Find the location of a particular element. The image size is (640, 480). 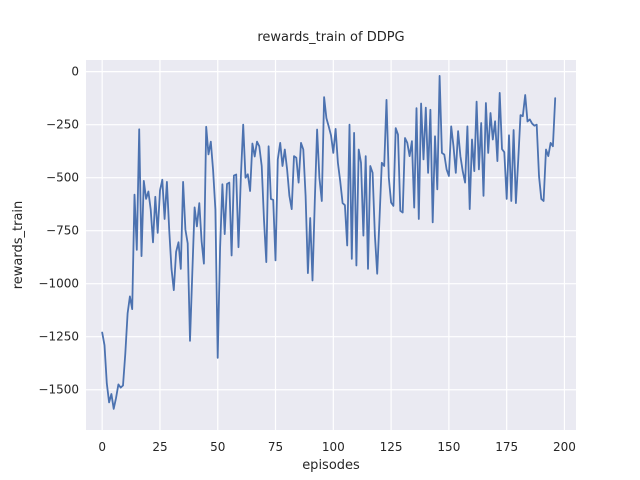

y-tick-label: −1000 is located at coordinates (58, 284).